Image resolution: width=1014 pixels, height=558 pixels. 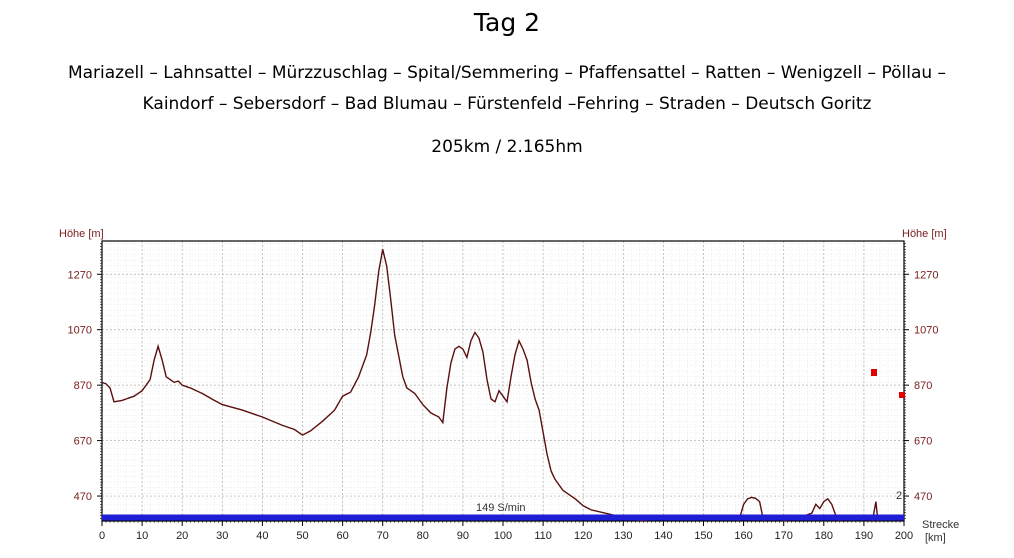 What do you see at coordinates (501, 508) in the screenshot?
I see `cadence-annotation: 149 S/min` at bounding box center [501, 508].